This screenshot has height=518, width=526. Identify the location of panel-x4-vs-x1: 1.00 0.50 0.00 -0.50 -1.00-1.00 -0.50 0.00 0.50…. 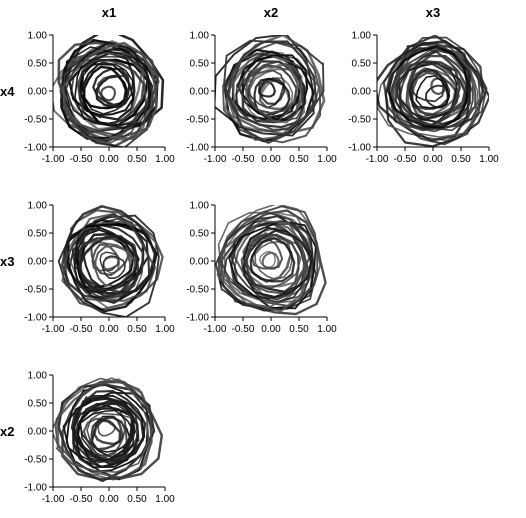
(99, 98).